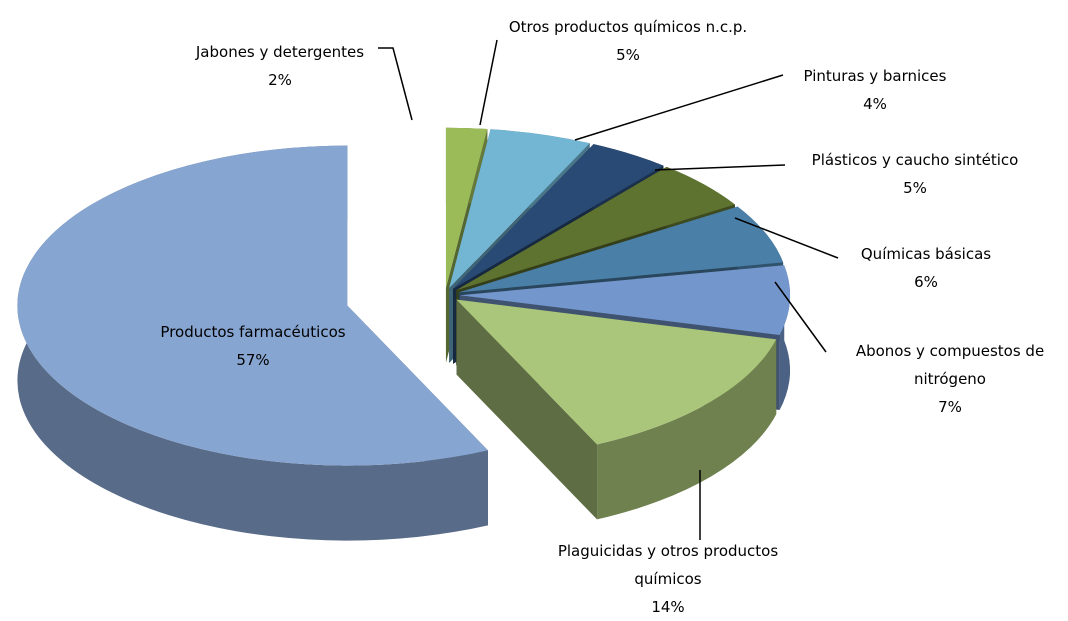  I want to click on value-label: 6%, so click(926, 282).